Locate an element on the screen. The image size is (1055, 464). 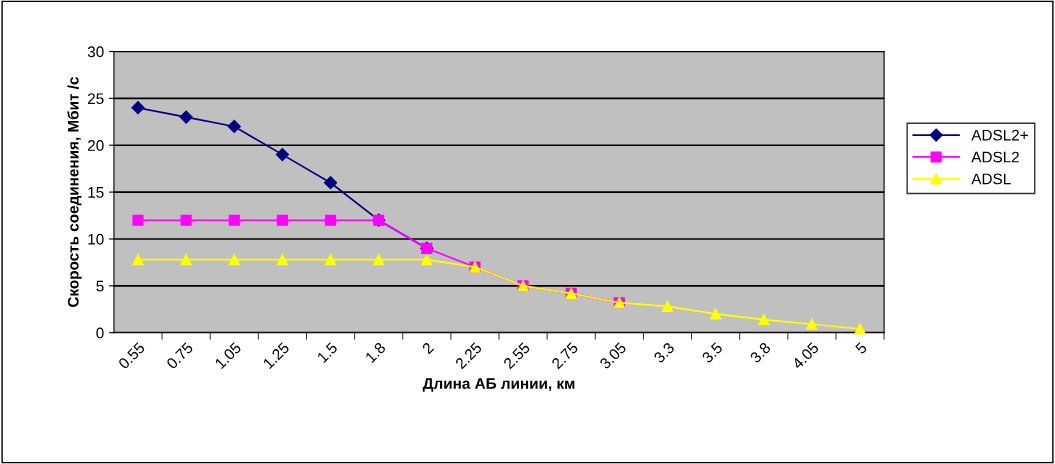
x-tick-label: 1.5 is located at coordinates (327, 352).